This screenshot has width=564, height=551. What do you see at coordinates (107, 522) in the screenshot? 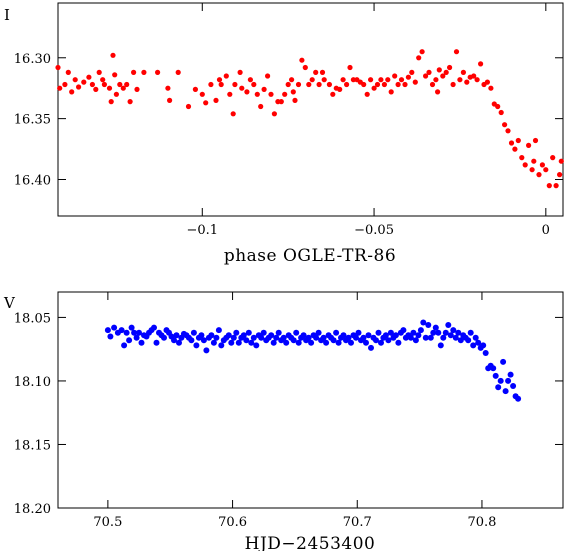
I see `bottom-x-tick-label: 70.5` at bounding box center [107, 522].